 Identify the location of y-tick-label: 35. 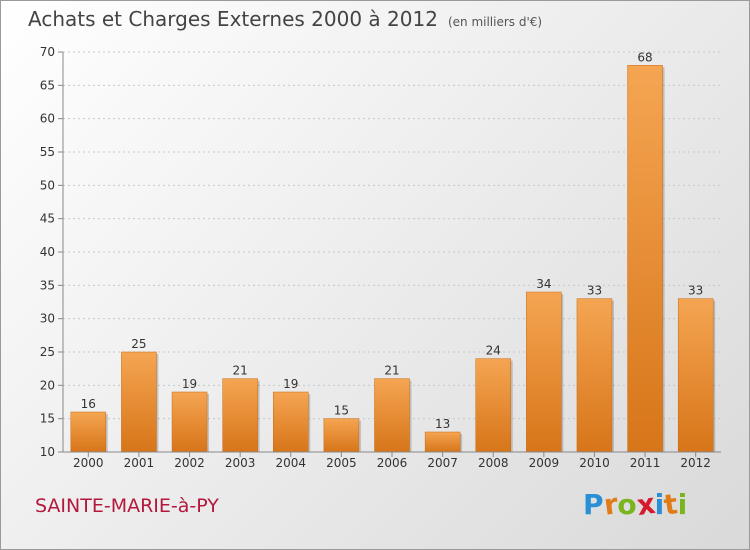
(47, 285).